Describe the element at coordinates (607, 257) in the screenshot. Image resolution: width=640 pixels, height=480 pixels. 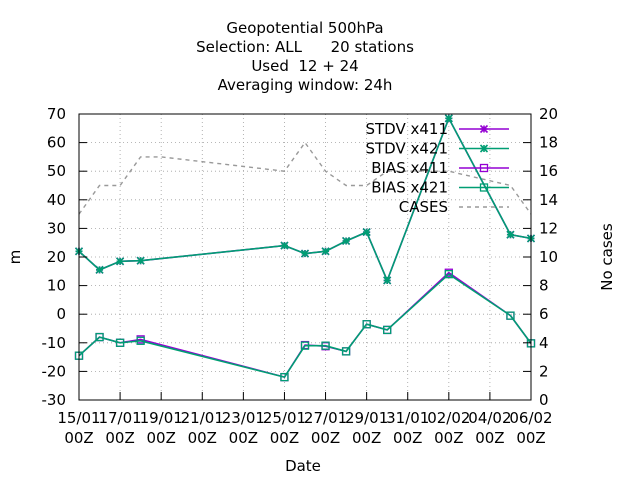
I see `y2-axis-label: No cases` at that location.